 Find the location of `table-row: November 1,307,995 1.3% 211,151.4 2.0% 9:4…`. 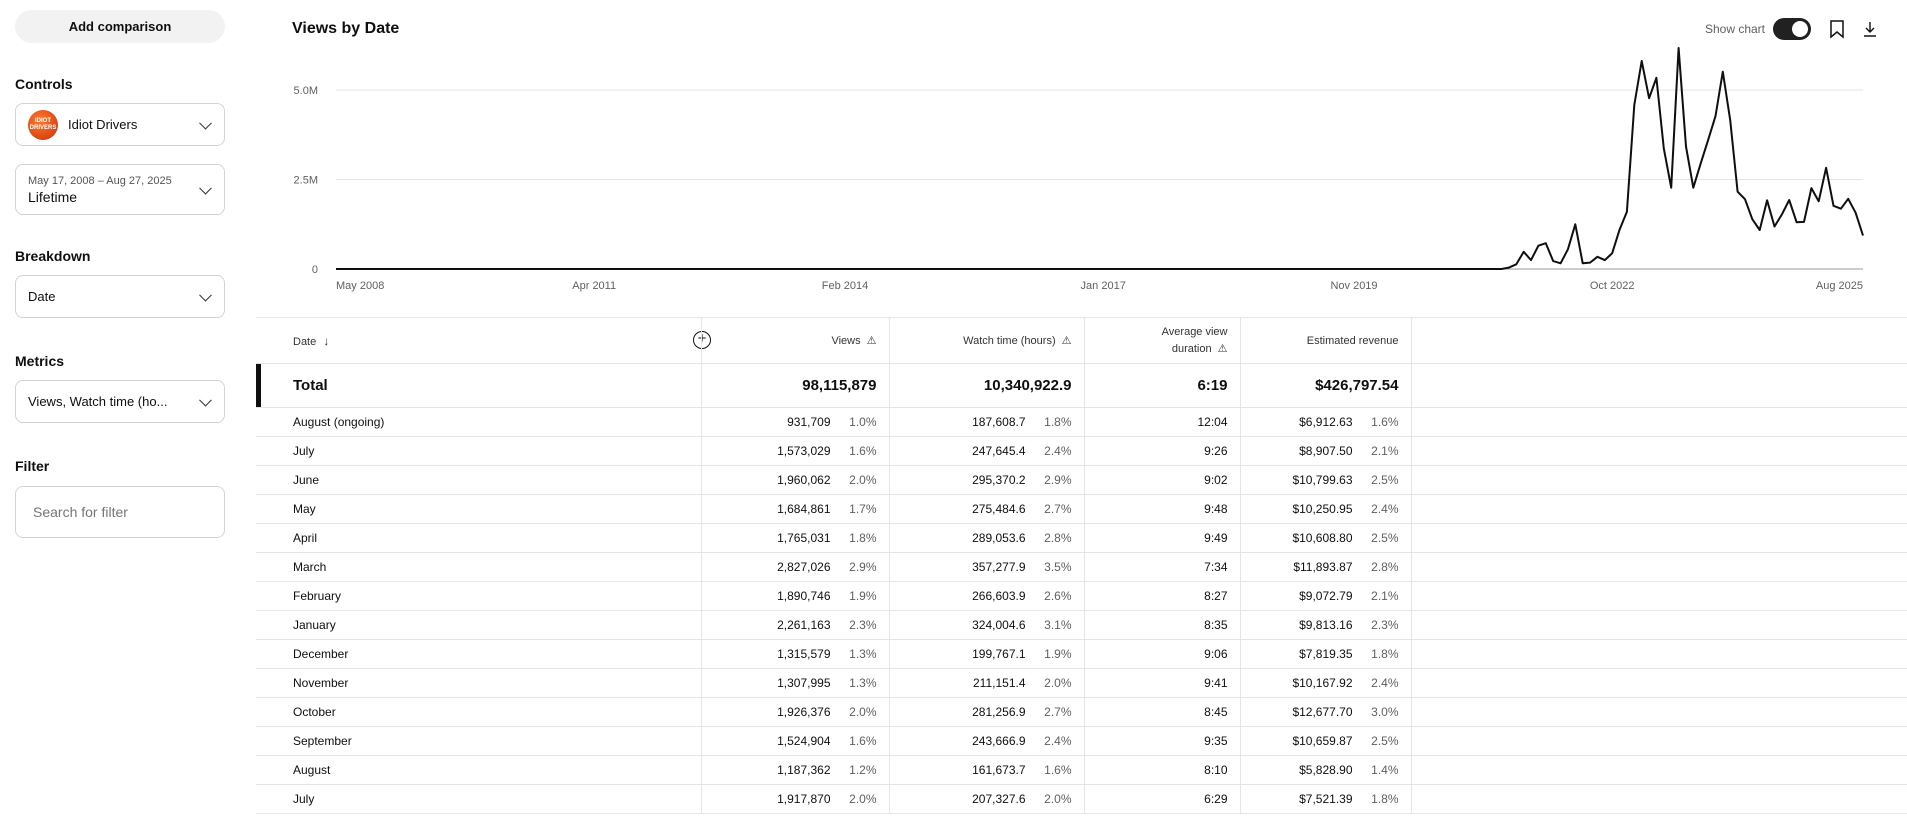

table-row: November 1,307,995 1.3% 211,151.4 2.0% 9:4… is located at coordinates (1081, 683).